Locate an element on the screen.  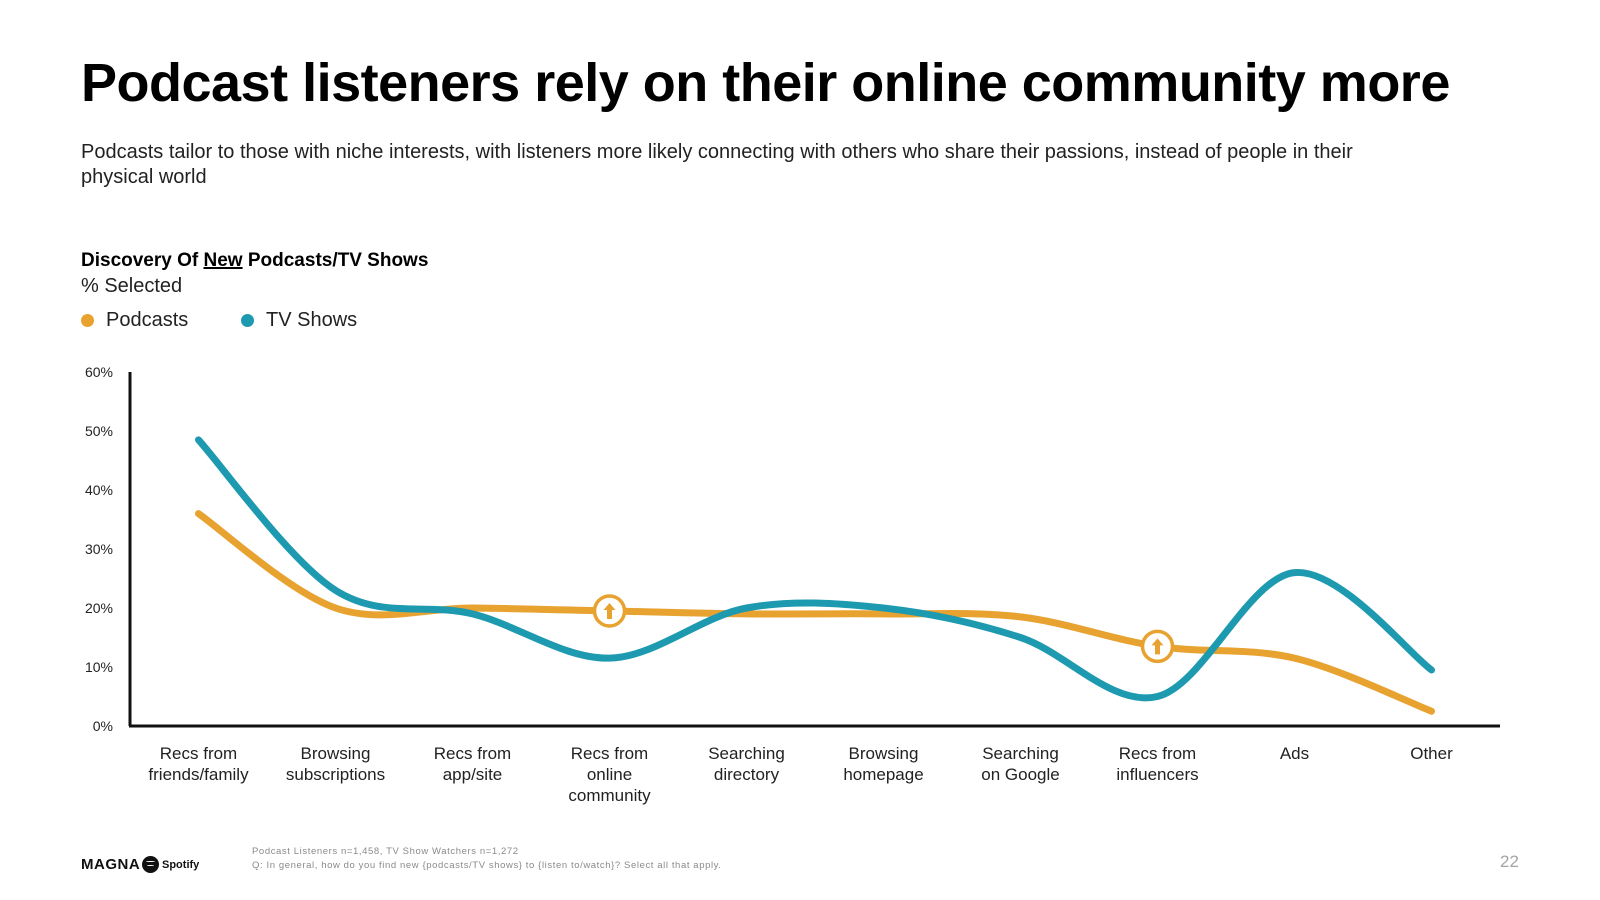
y-tick-label: 50% is located at coordinates (99, 431).